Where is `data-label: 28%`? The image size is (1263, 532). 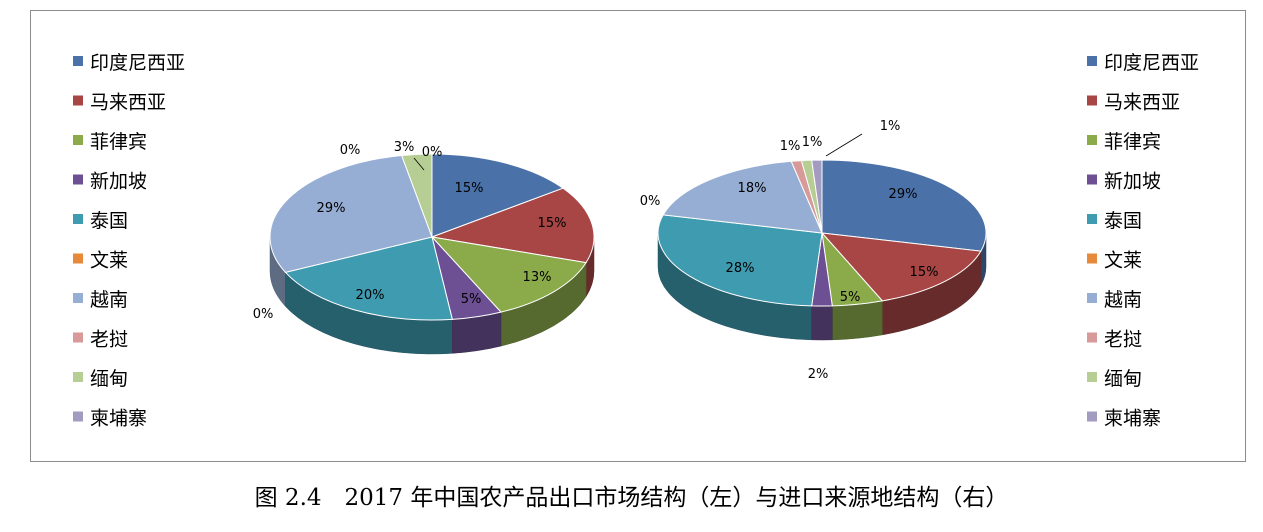
data-label: 28% is located at coordinates (740, 268).